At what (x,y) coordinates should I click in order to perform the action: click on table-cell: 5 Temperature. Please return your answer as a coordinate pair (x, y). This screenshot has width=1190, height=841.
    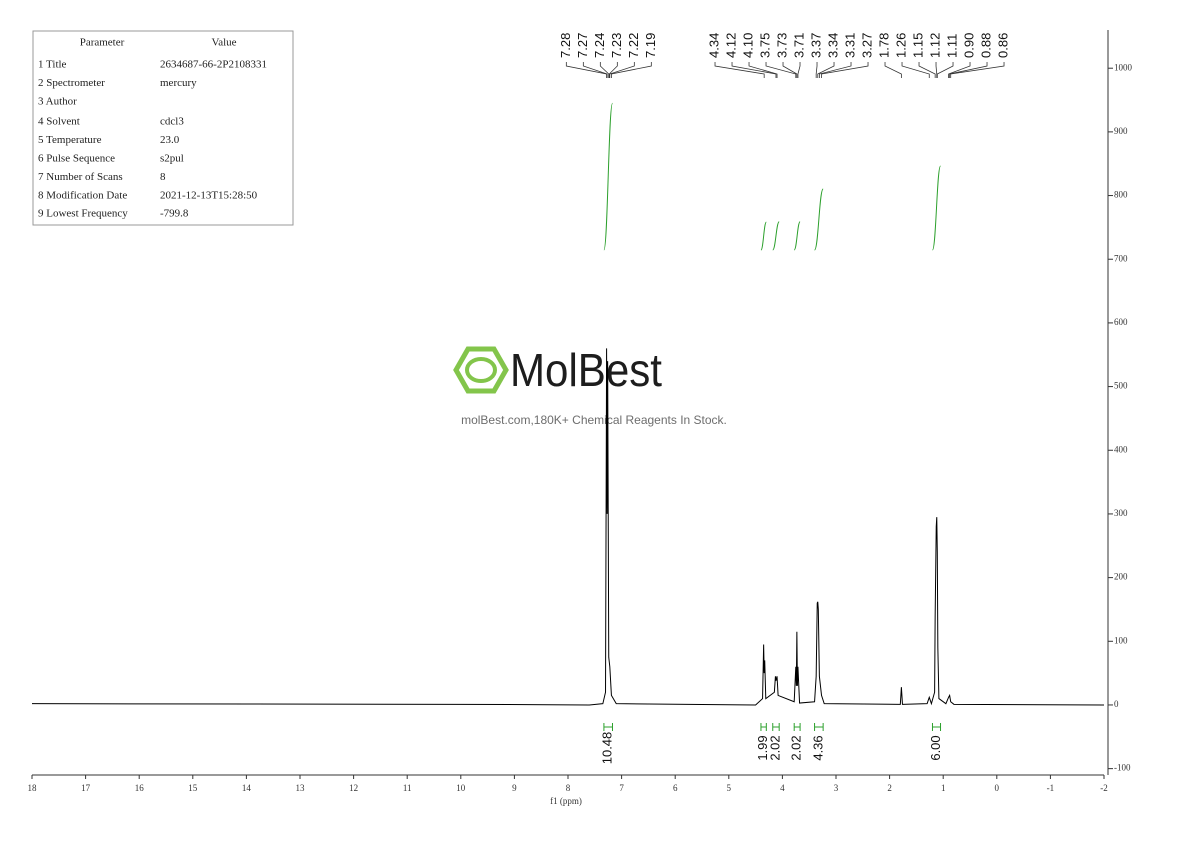
    Looking at the image, I should click on (70, 140).